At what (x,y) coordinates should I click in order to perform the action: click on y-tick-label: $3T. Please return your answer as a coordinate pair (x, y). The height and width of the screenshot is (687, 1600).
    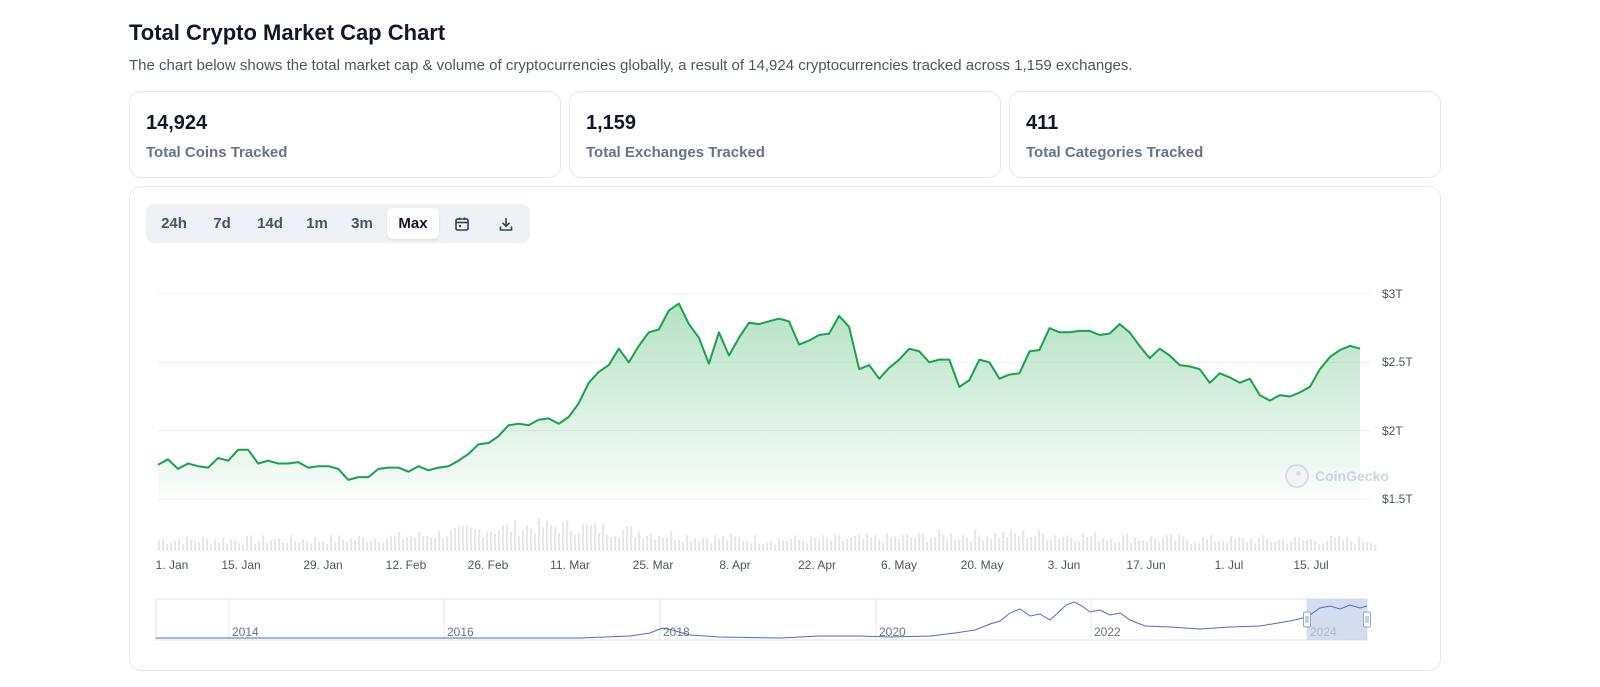
    Looking at the image, I should click on (1392, 294).